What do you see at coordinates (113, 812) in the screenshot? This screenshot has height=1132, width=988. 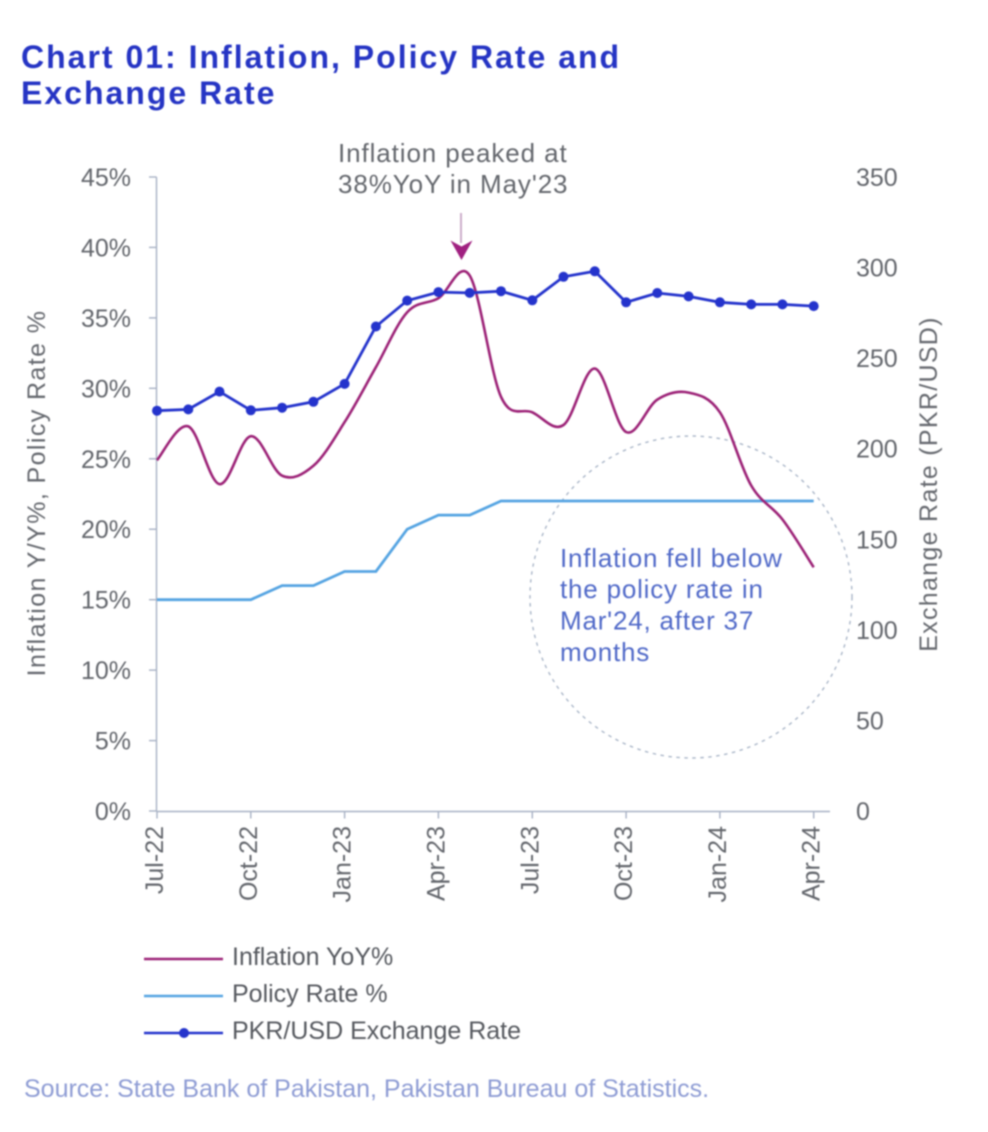 I see `svg-text: 0%` at bounding box center [113, 812].